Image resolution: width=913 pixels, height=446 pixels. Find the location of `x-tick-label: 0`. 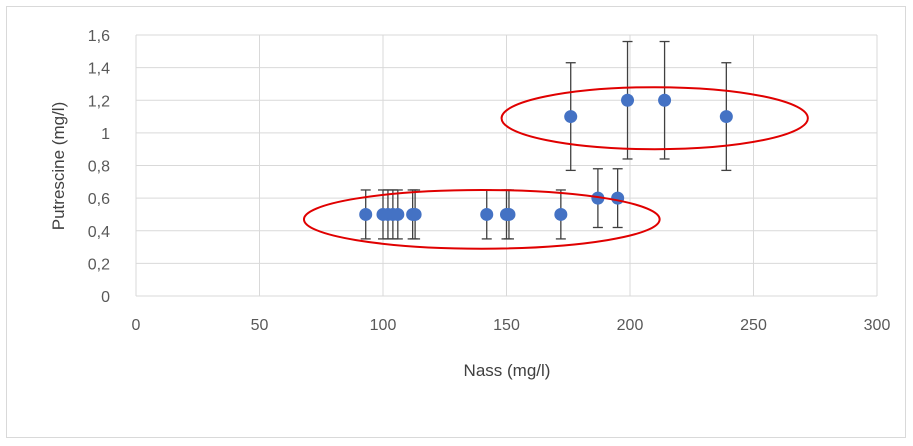

x-tick-label: 0 is located at coordinates (136, 325).